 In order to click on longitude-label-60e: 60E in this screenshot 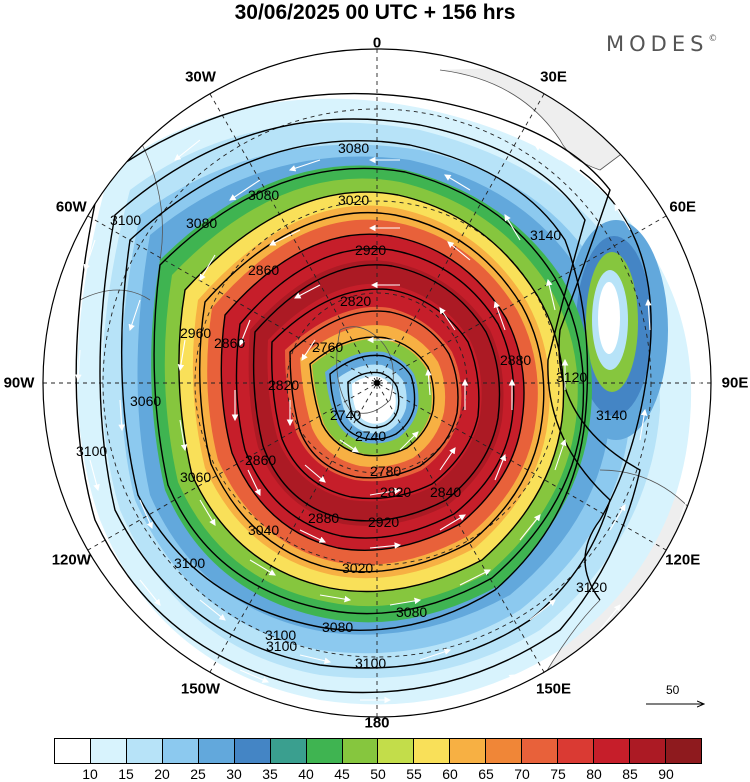, I will do `click(683, 206)`.